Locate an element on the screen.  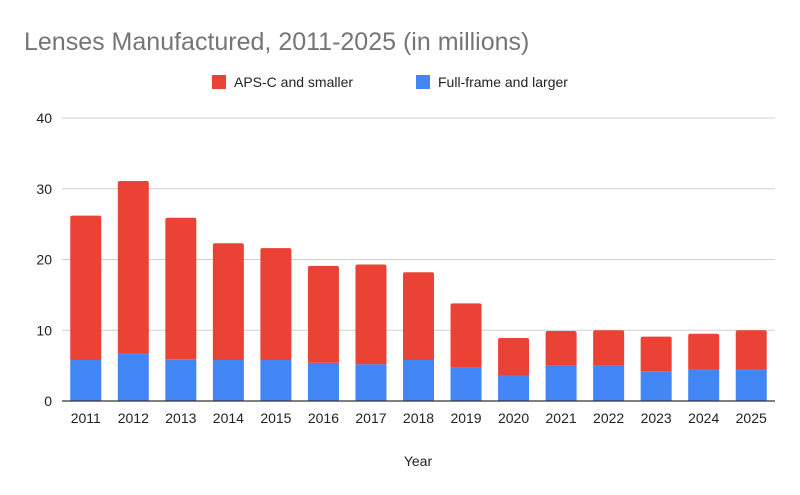
bar-stack-2024 is located at coordinates (704, 367).